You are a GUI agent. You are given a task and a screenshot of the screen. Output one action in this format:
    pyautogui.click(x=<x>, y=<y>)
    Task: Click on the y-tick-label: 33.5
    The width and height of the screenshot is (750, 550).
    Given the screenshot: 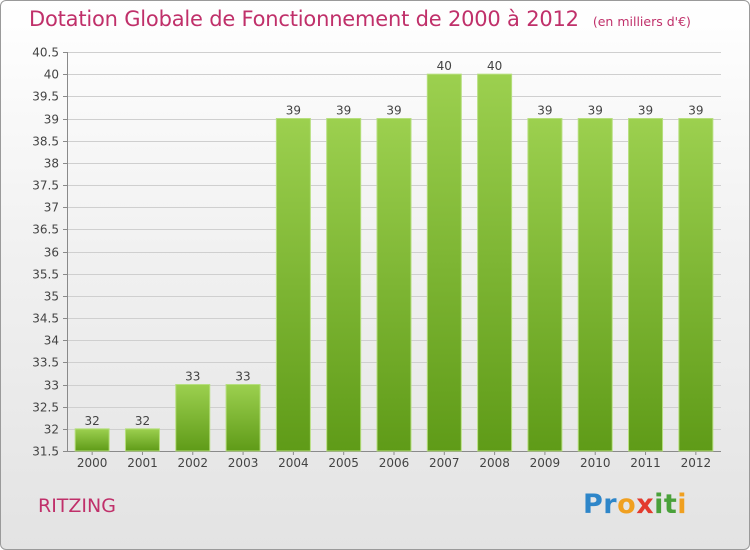 What is the action you would take?
    pyautogui.click(x=45, y=363)
    